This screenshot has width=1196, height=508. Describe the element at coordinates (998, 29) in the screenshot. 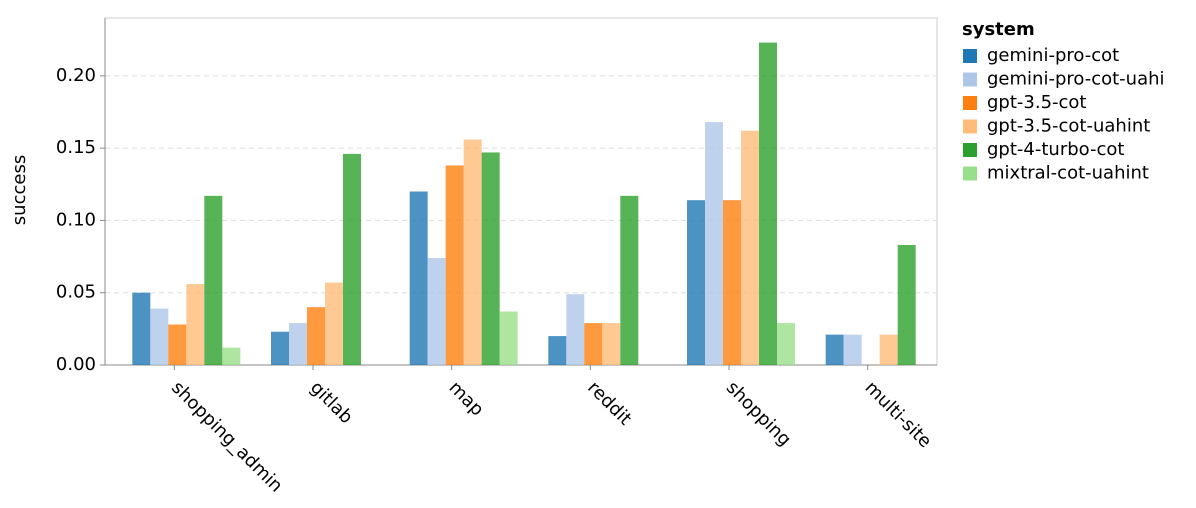

I see `legend-title: system` at that location.